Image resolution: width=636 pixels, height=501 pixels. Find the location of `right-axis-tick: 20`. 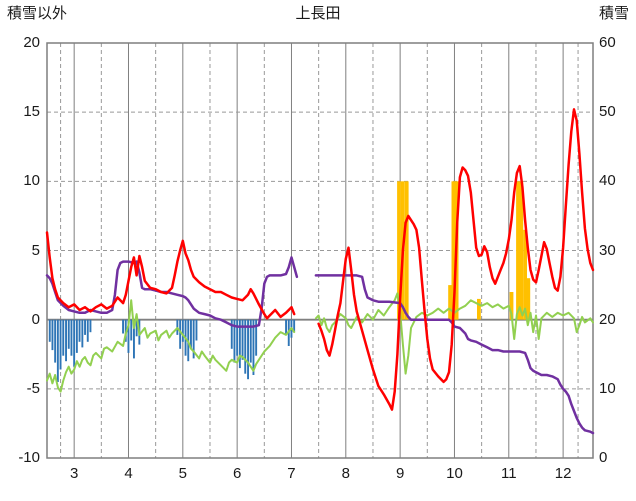

right-axis-tick: 20 is located at coordinates (607, 319).